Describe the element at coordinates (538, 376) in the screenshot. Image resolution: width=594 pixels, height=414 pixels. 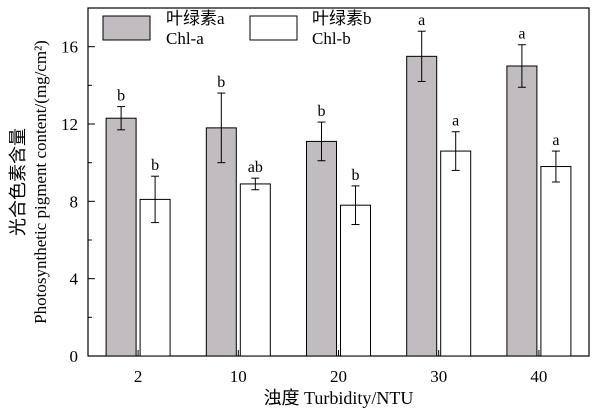
I see `x-tick-label: 40` at that location.